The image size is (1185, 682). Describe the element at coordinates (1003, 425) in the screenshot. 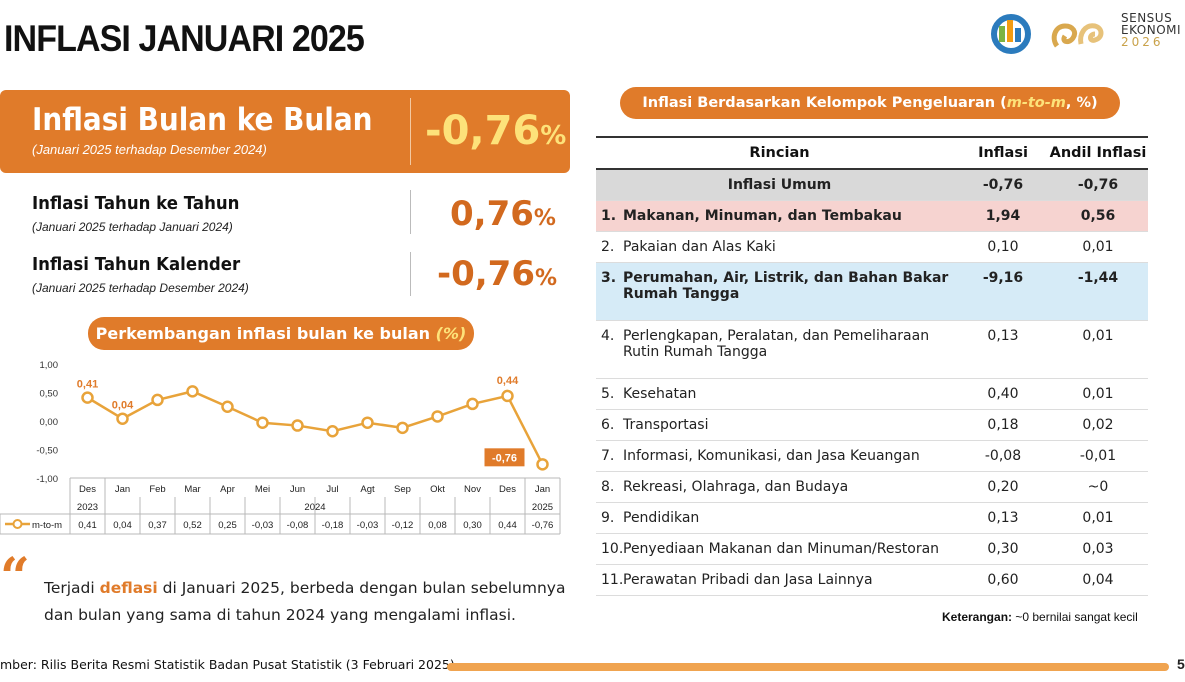

I see `row-inflasi: 0,18` at that location.